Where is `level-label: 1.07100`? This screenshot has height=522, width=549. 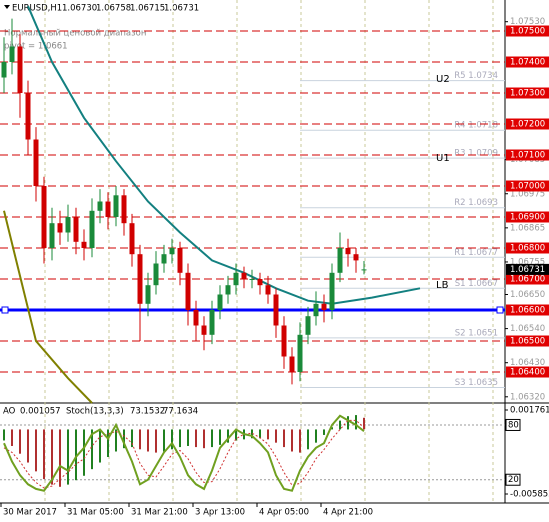 level-label: 1.07100 is located at coordinates (527, 156).